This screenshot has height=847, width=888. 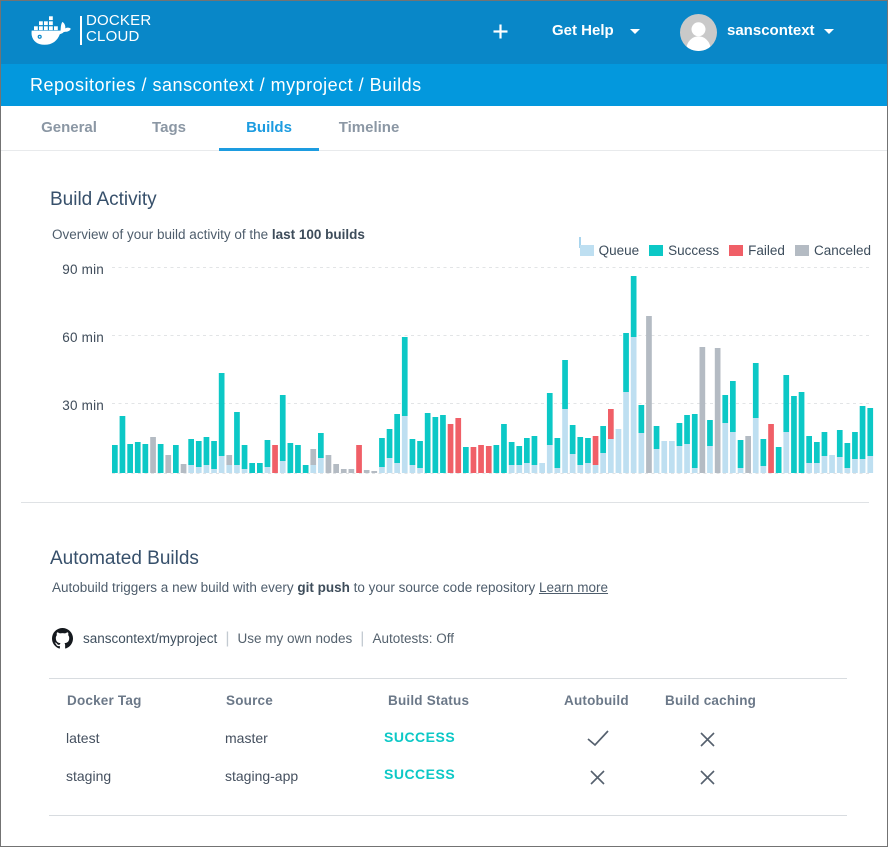 What do you see at coordinates (83, 405) in the screenshot?
I see `svg-text: 30 min` at bounding box center [83, 405].